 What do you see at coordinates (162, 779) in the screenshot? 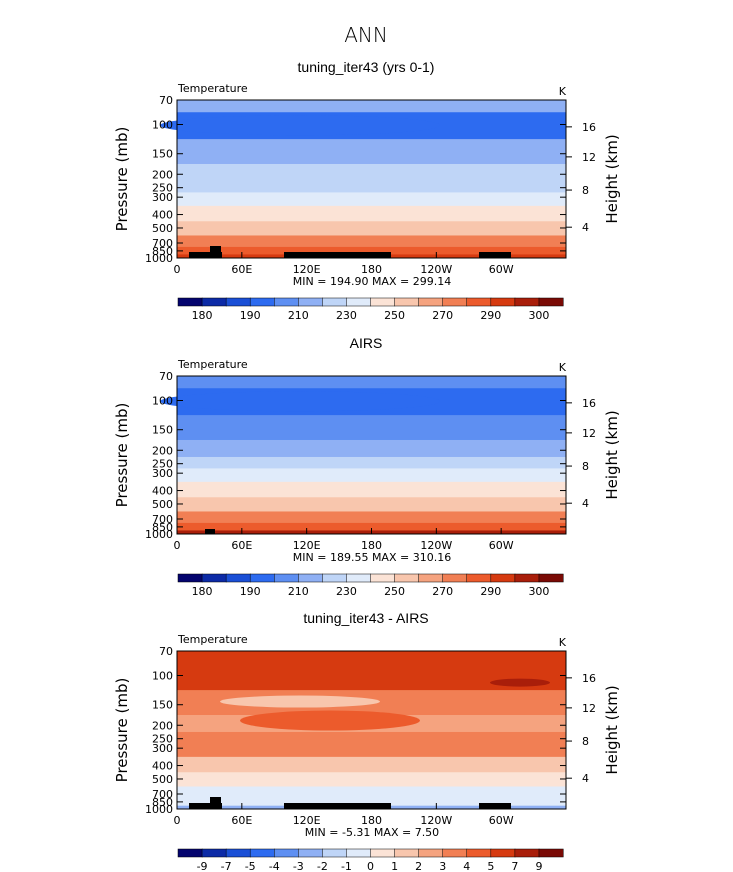
I see `y-tick-label: 500` at bounding box center [162, 779].